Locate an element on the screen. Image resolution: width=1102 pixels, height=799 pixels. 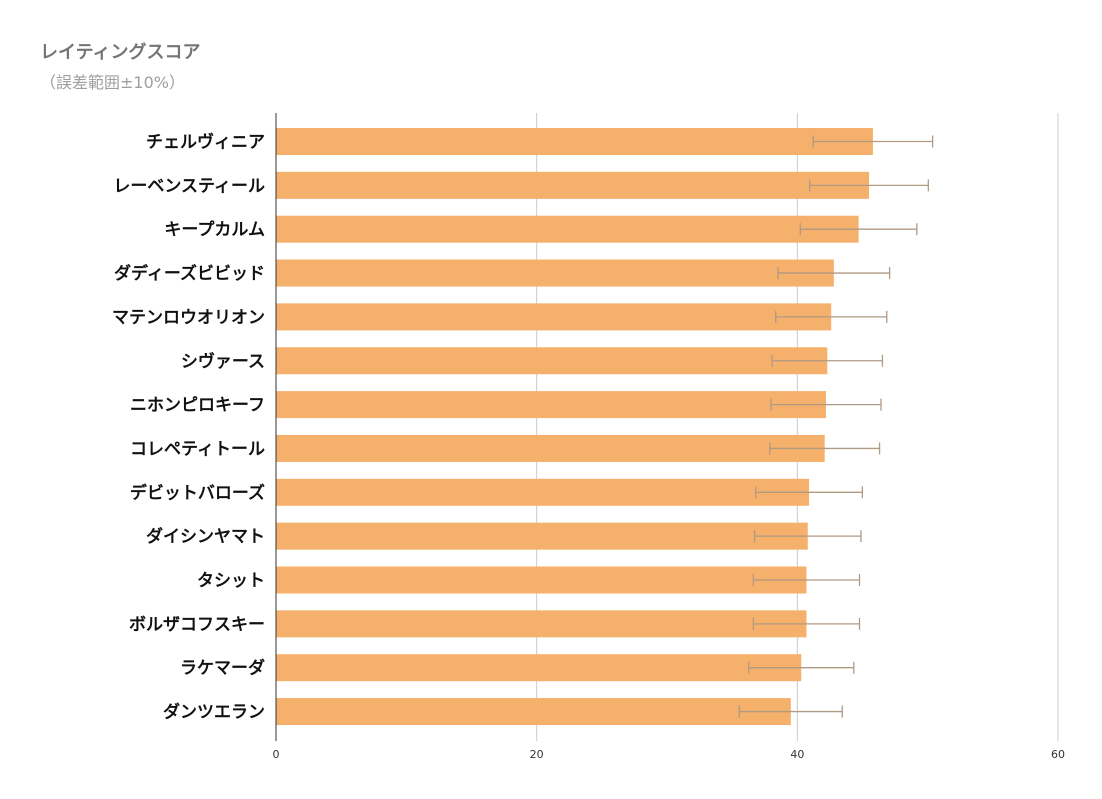
x-tick-label: 60 is located at coordinates (1058, 754).